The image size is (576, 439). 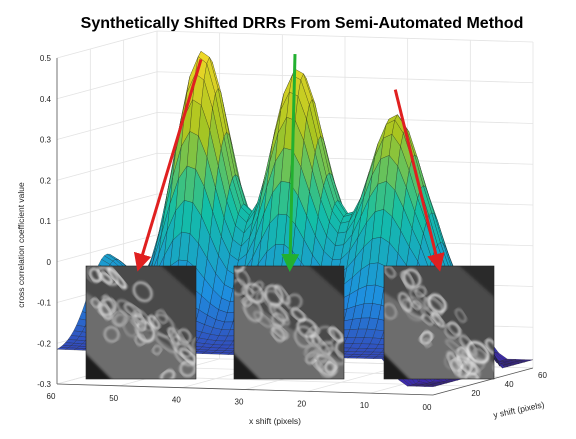 What do you see at coordinates (21, 245) in the screenshot?
I see `z-axis-label: cross correlation coefficient value` at bounding box center [21, 245].